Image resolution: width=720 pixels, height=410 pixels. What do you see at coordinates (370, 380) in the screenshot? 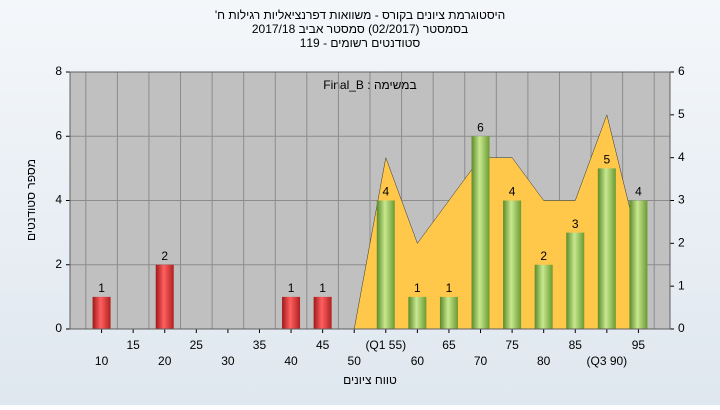
I see `x-axis-label: טווח ציונים` at bounding box center [370, 380].